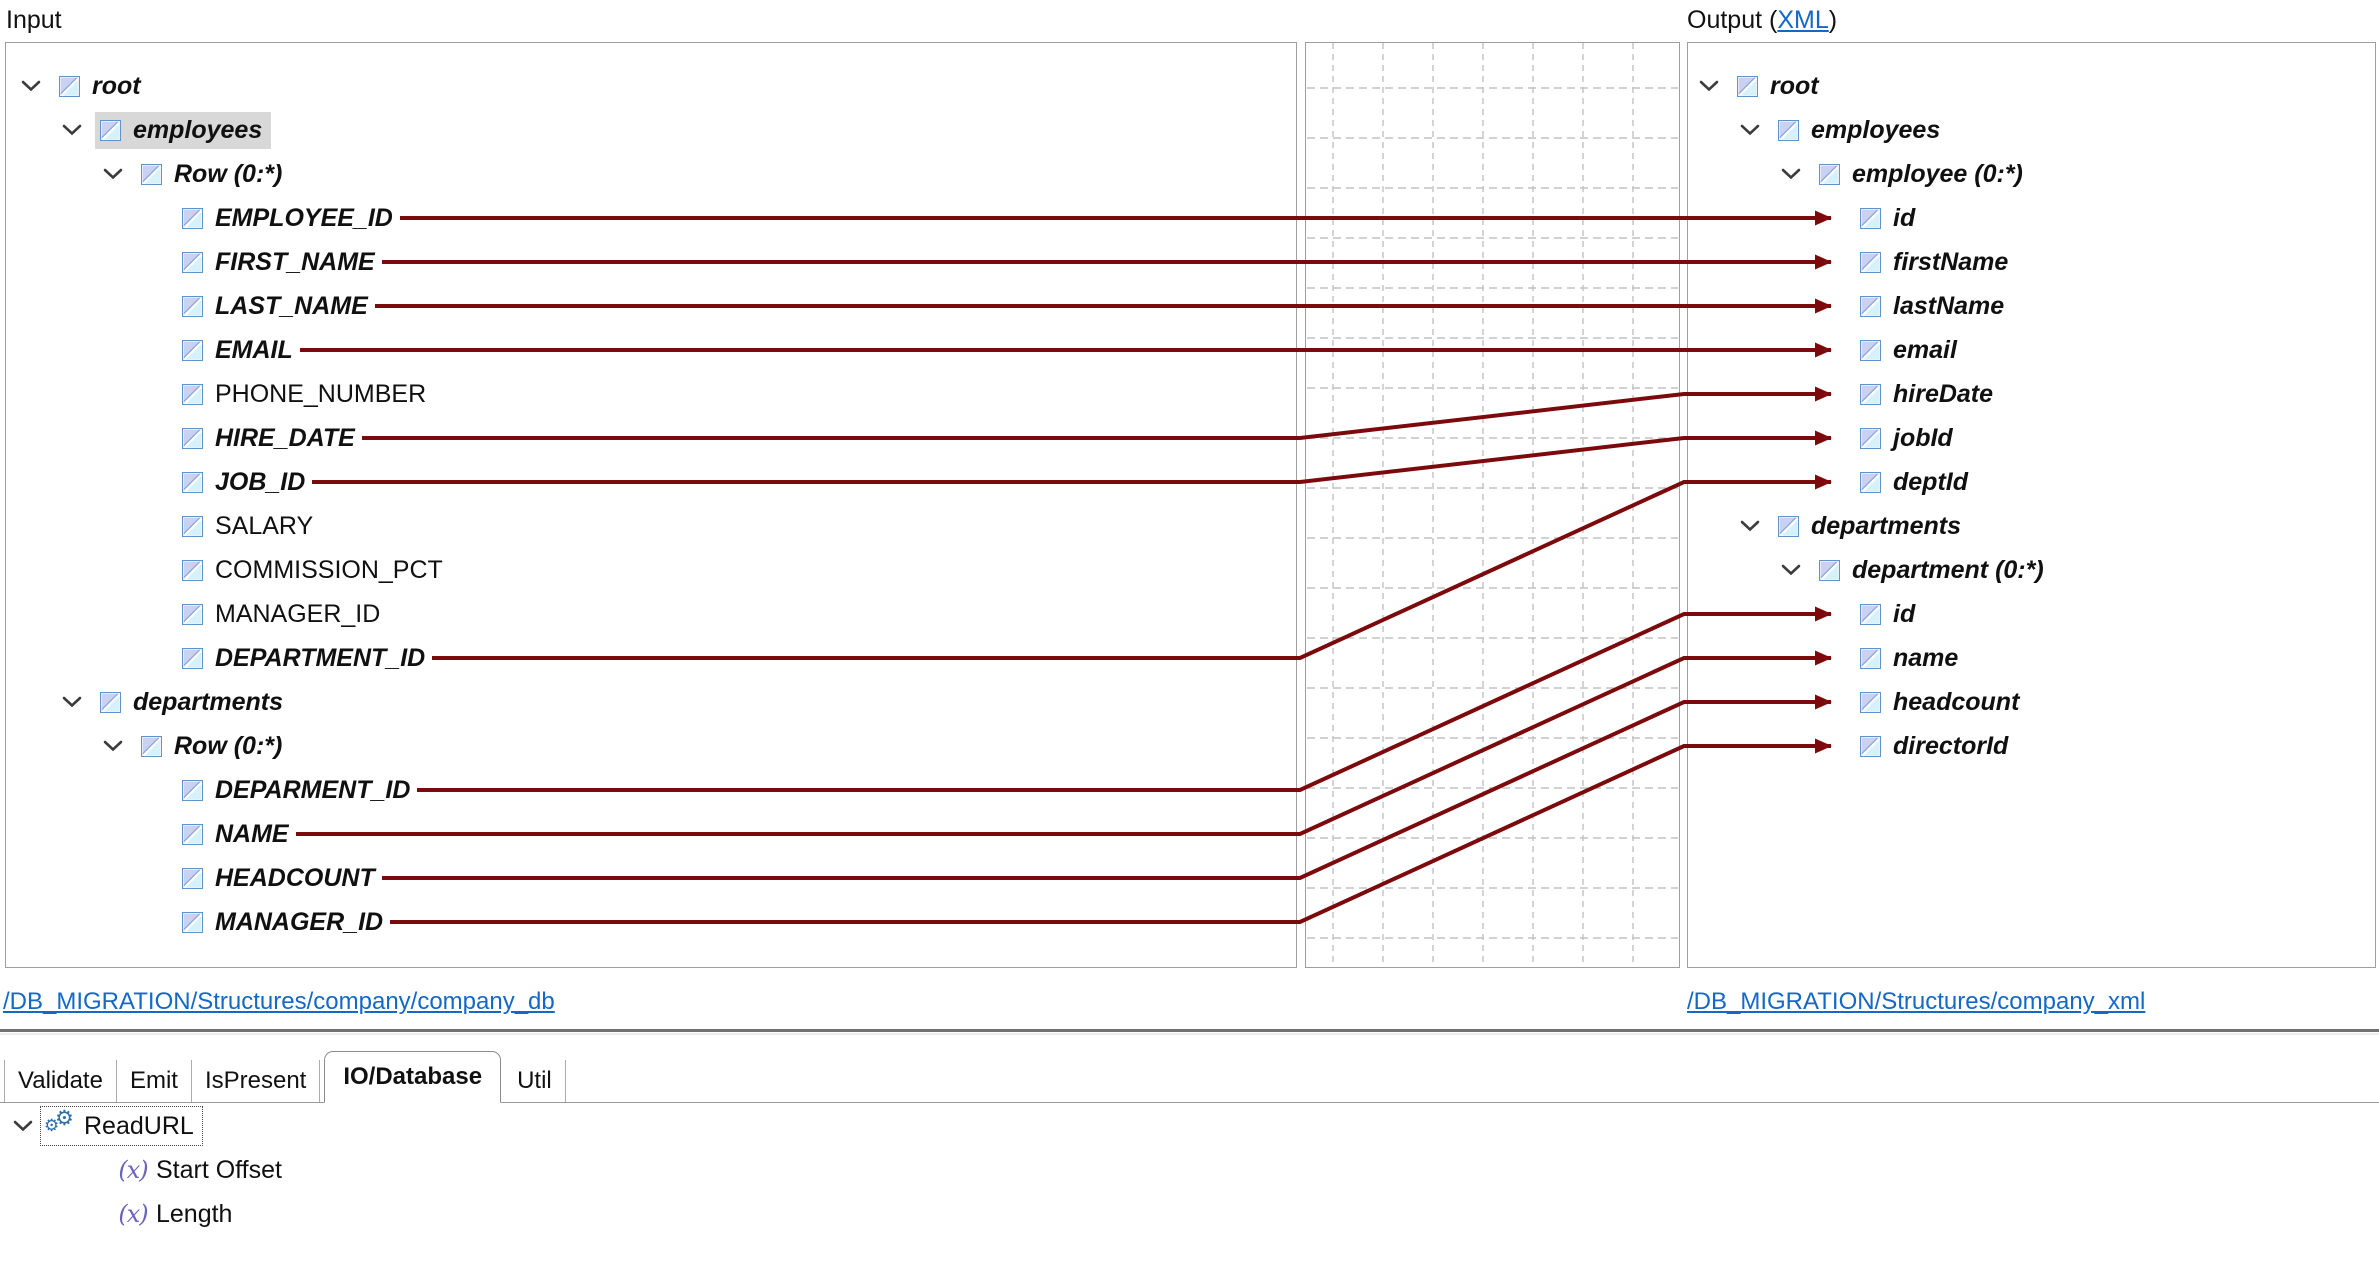 The height and width of the screenshot is (1267, 2379). What do you see at coordinates (2031, 262) in the screenshot?
I see `right-row-firstname: firstName` at bounding box center [2031, 262].